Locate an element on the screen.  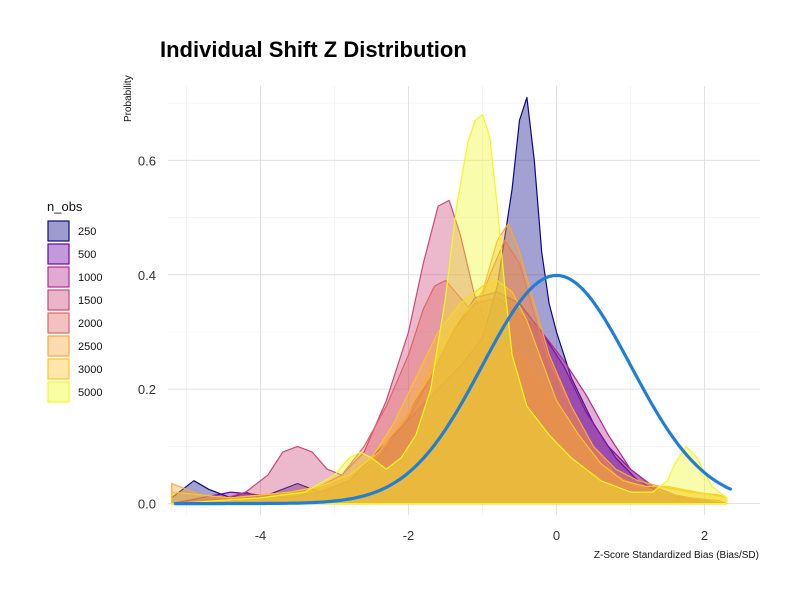
legend-label-1000: 1000 is located at coordinates (90, 278).